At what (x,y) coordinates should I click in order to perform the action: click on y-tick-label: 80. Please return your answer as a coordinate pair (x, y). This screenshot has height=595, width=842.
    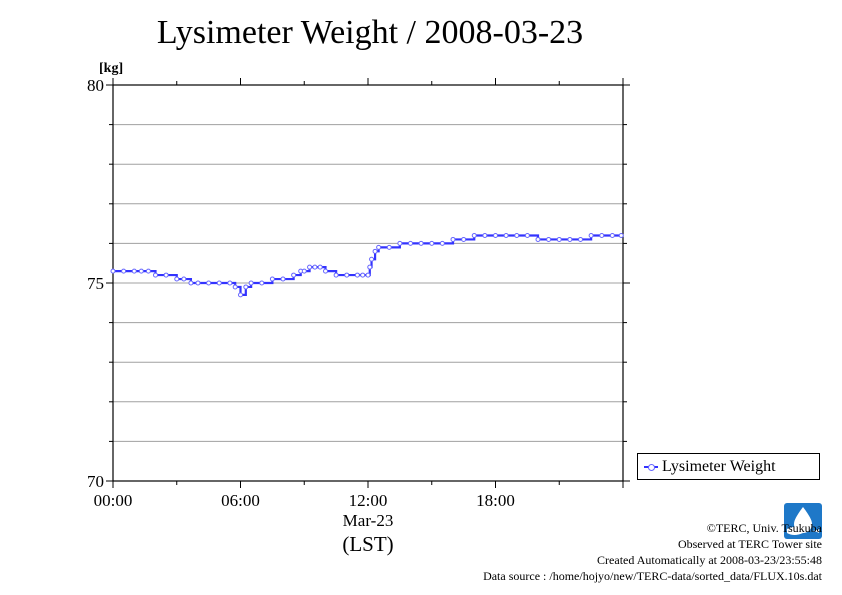
    Looking at the image, I should click on (95, 85).